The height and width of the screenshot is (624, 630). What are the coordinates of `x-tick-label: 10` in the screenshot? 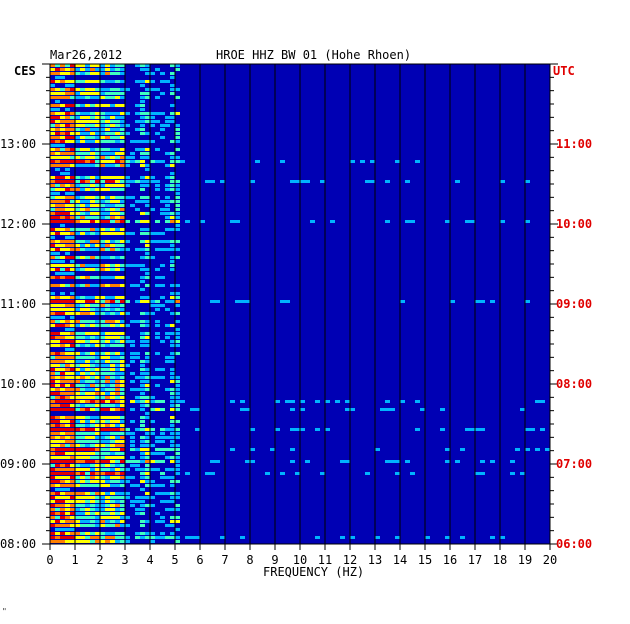 It's located at (300, 560).